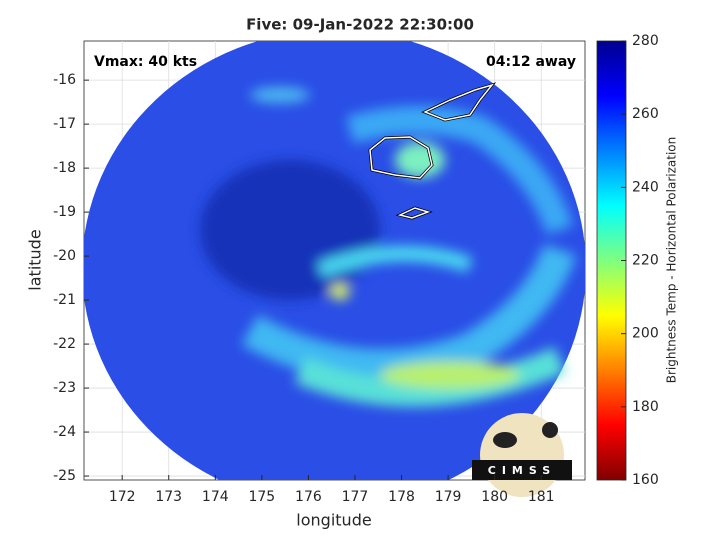  What do you see at coordinates (645, 480) in the screenshot?
I see `colorbar-tick-label: 160` at bounding box center [645, 480].